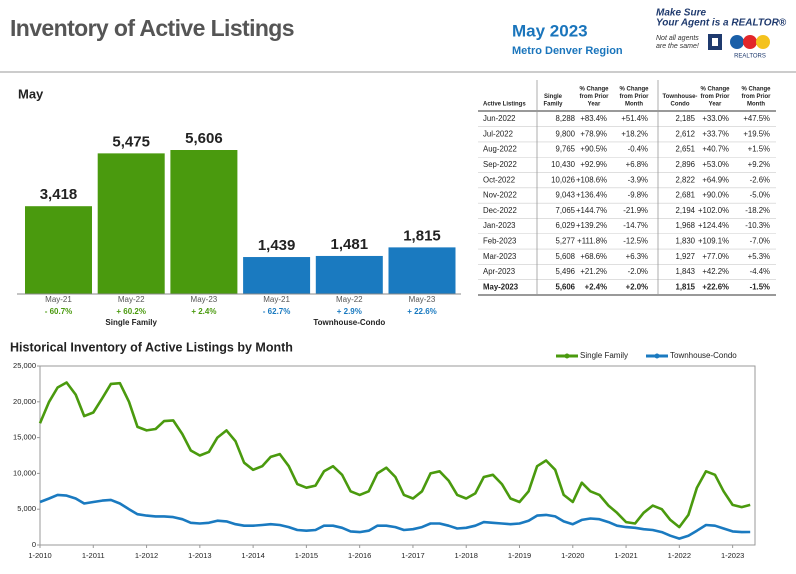 The image size is (796, 574). I want to click on table-cell: +33.0%, so click(715, 118).